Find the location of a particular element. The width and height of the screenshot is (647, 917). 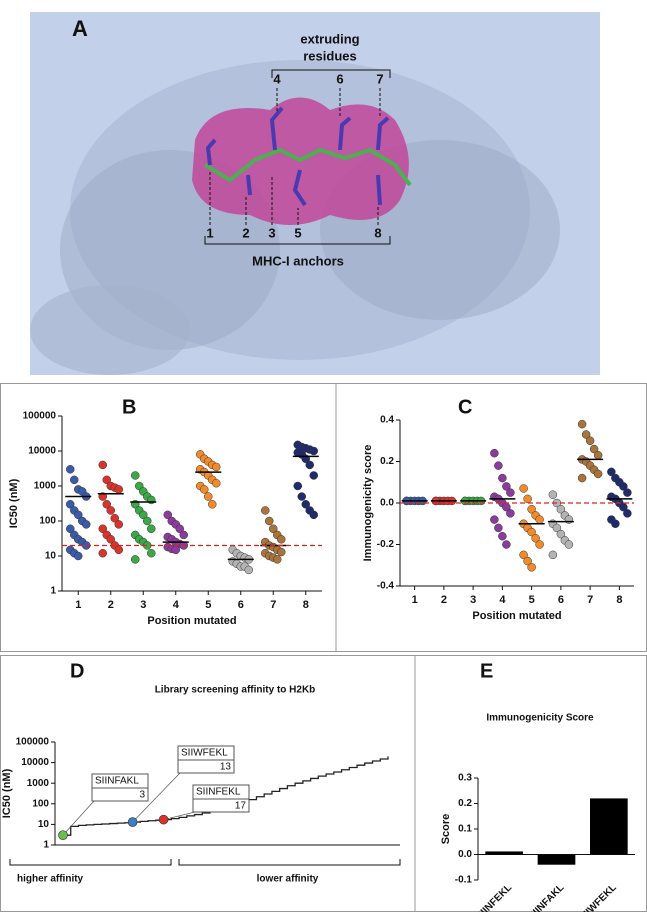

y-tick-label: 100000 is located at coordinates (33, 742).